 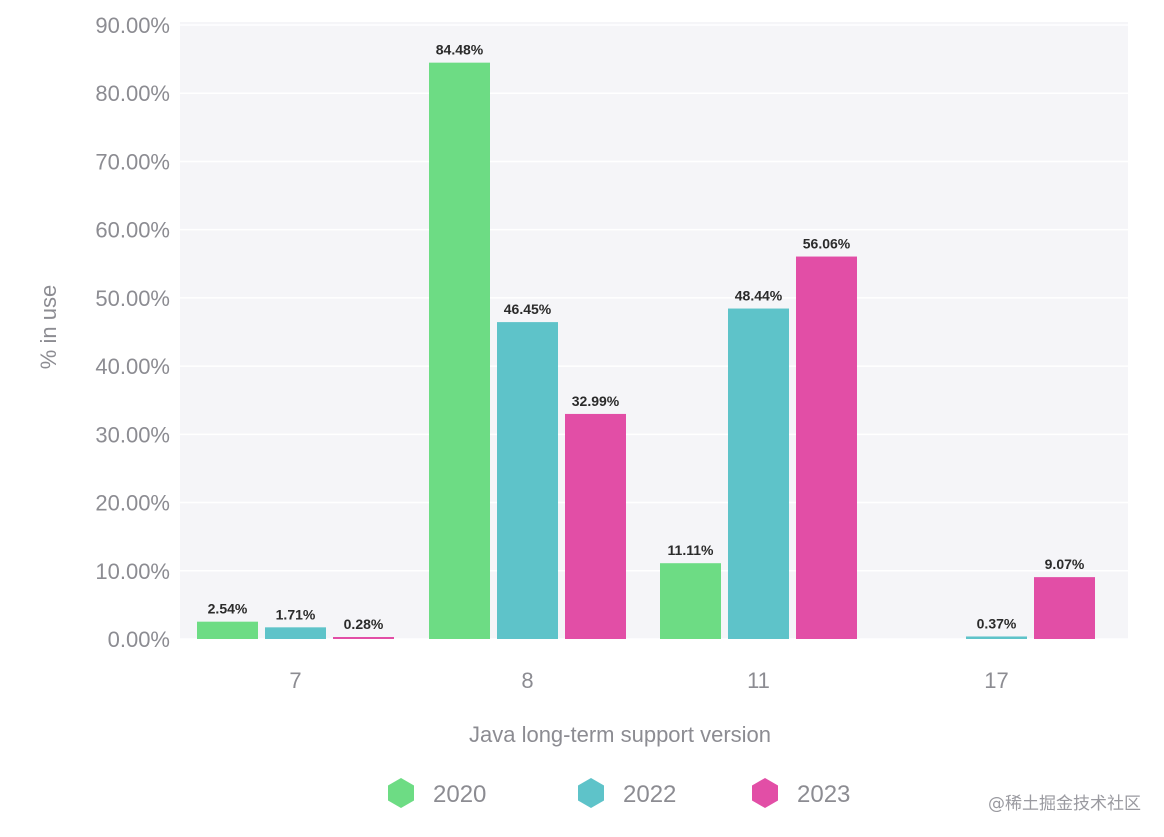 What do you see at coordinates (758, 680) in the screenshot?
I see `x-tick-label: 11` at bounding box center [758, 680].